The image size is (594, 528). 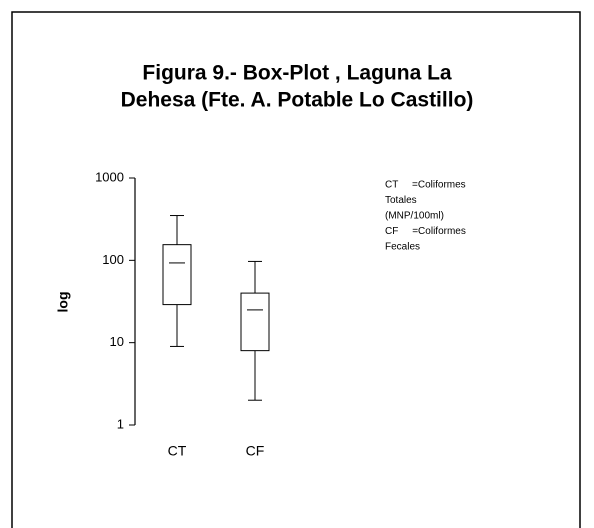 I want to click on y-tick-label: 1000, so click(x=109, y=176).